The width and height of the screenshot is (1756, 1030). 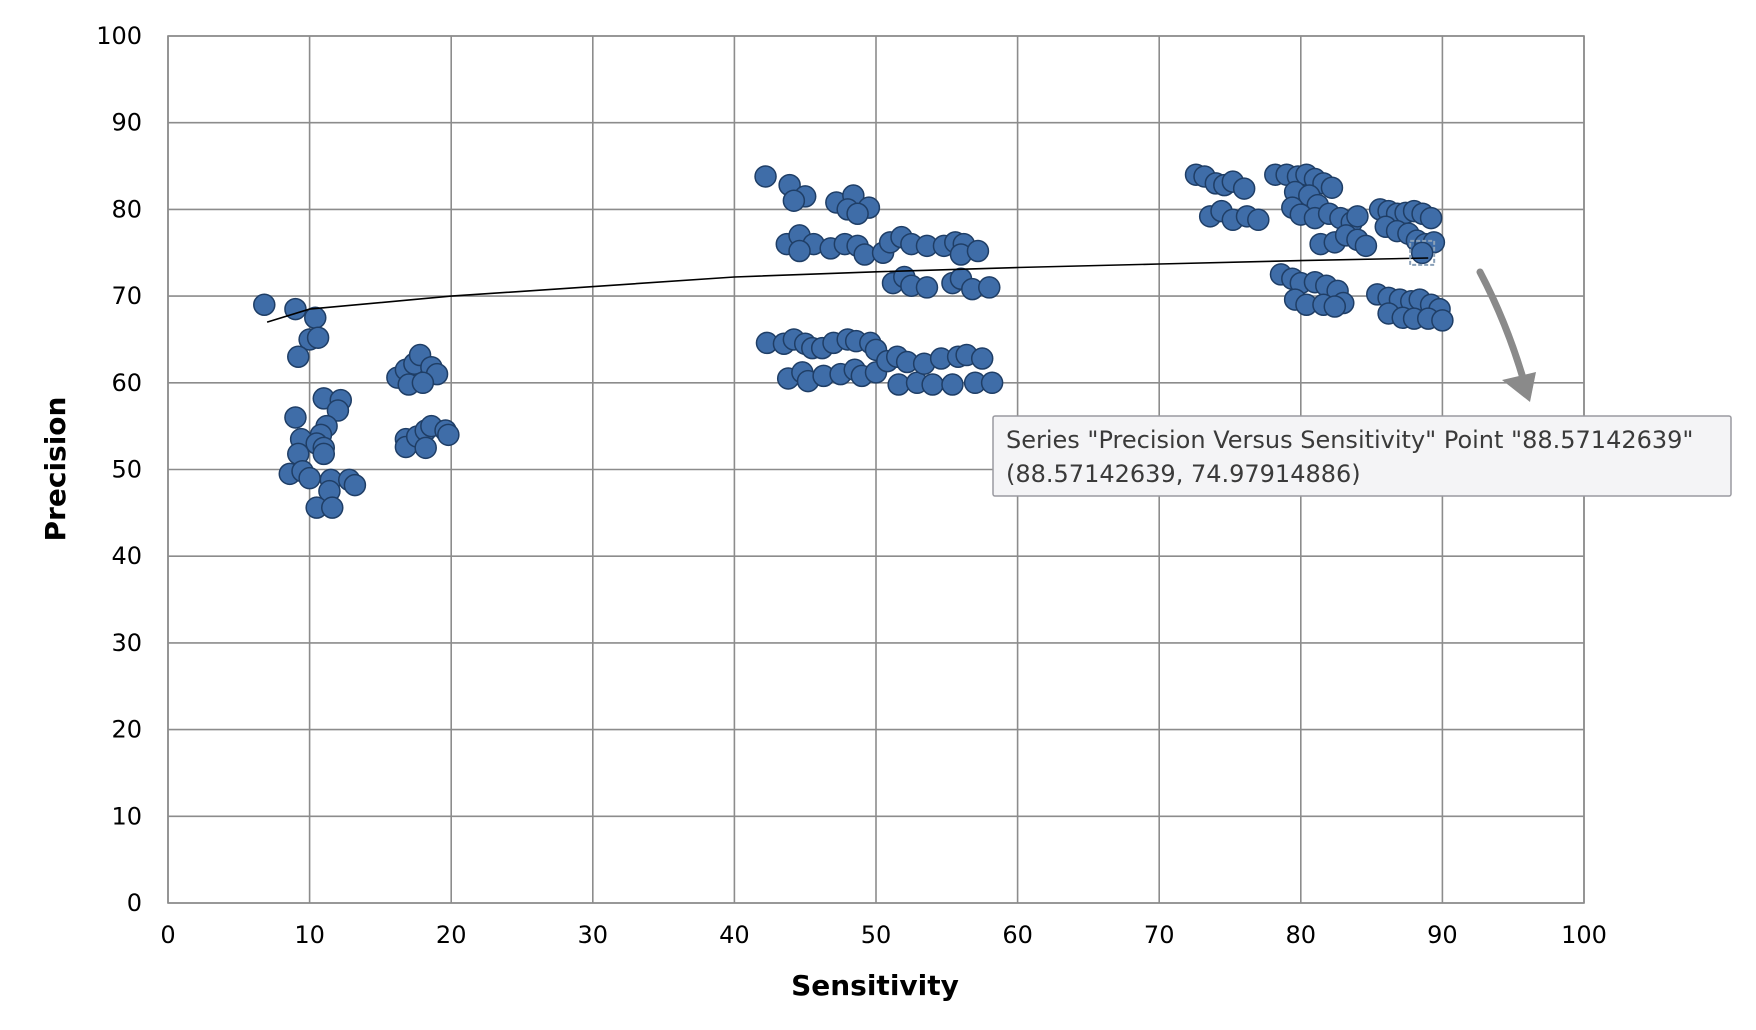 I want to click on y-axis-tick-labels: 0 10 20 30 40 50 60 70 80 90 100, so click(x=119, y=469).